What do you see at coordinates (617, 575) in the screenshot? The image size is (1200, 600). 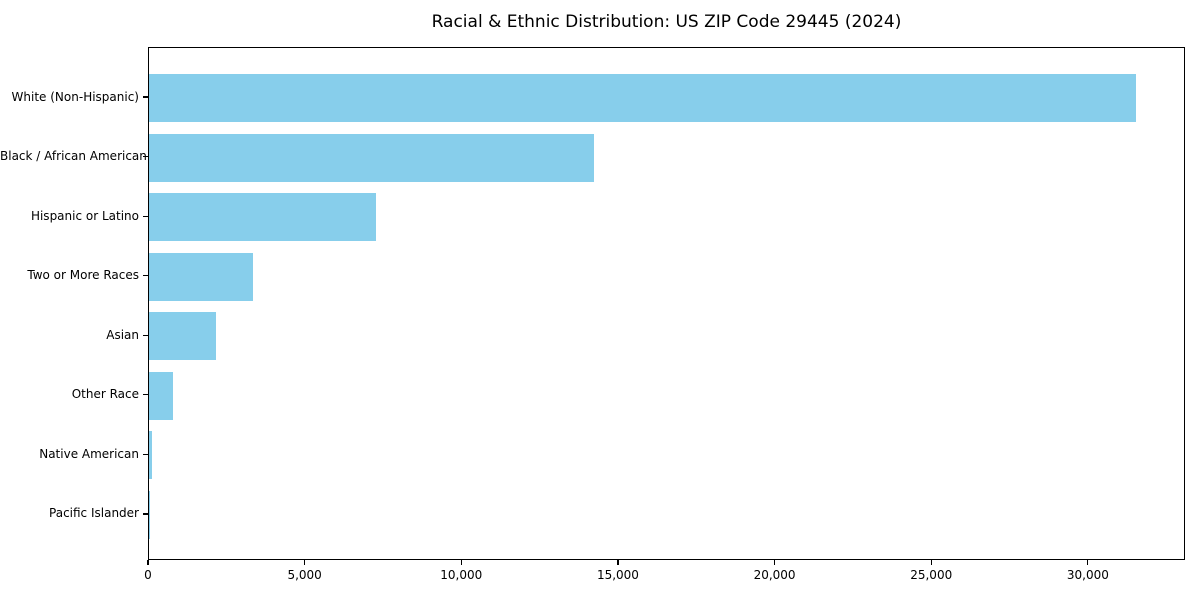 I see `x-axis-tick-label: 15,000` at bounding box center [617, 575].